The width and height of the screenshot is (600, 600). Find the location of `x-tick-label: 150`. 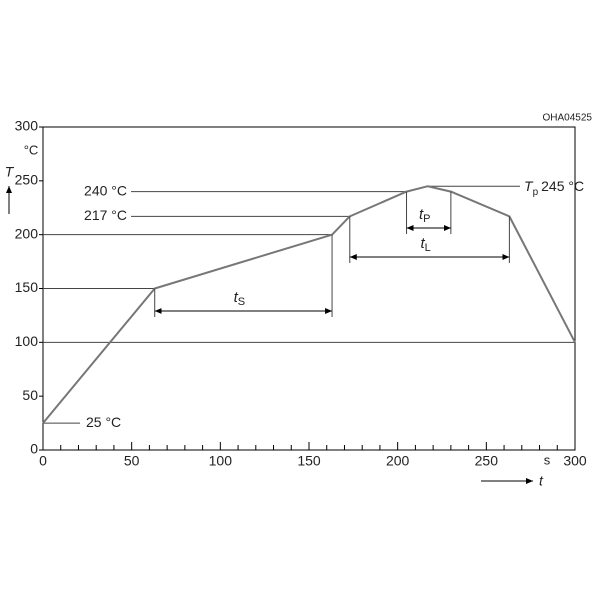

x-tick-label: 150 is located at coordinates (309, 461).